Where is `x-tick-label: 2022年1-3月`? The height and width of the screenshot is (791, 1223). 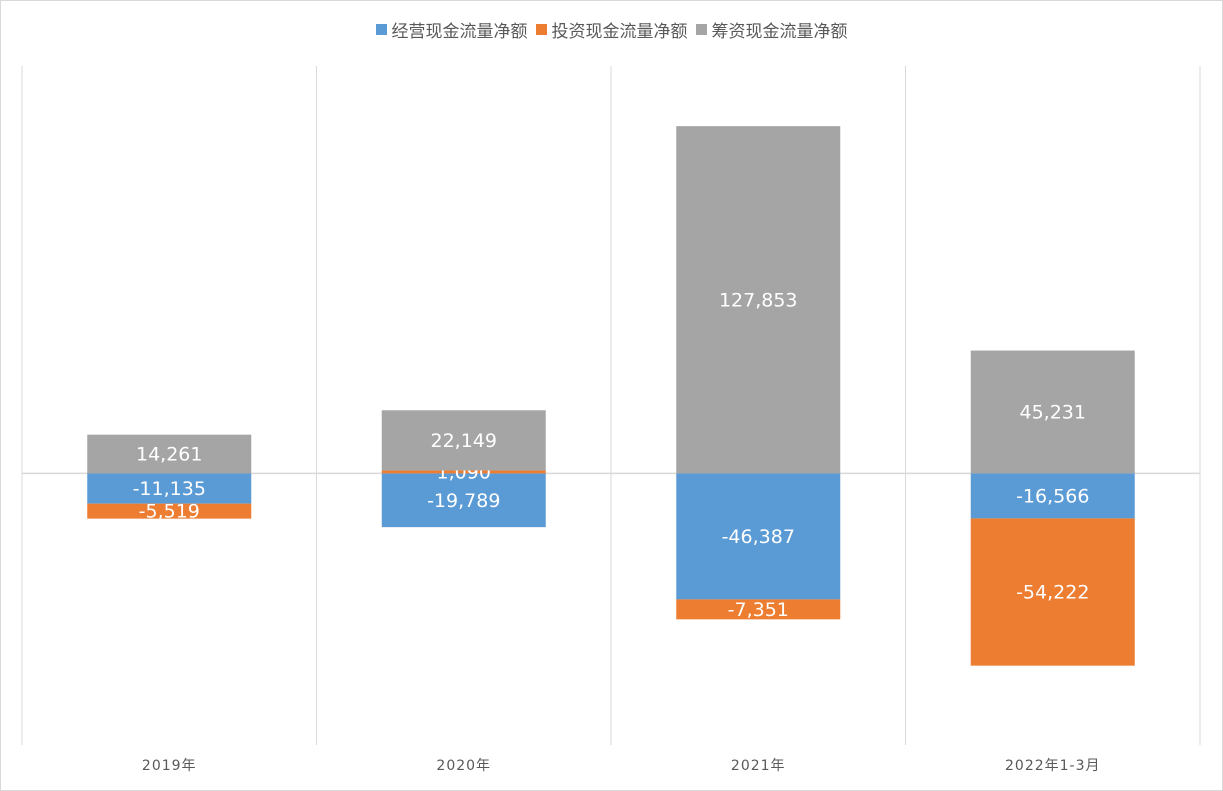 x-tick-label: 2022年1-3月 is located at coordinates (1053, 766).